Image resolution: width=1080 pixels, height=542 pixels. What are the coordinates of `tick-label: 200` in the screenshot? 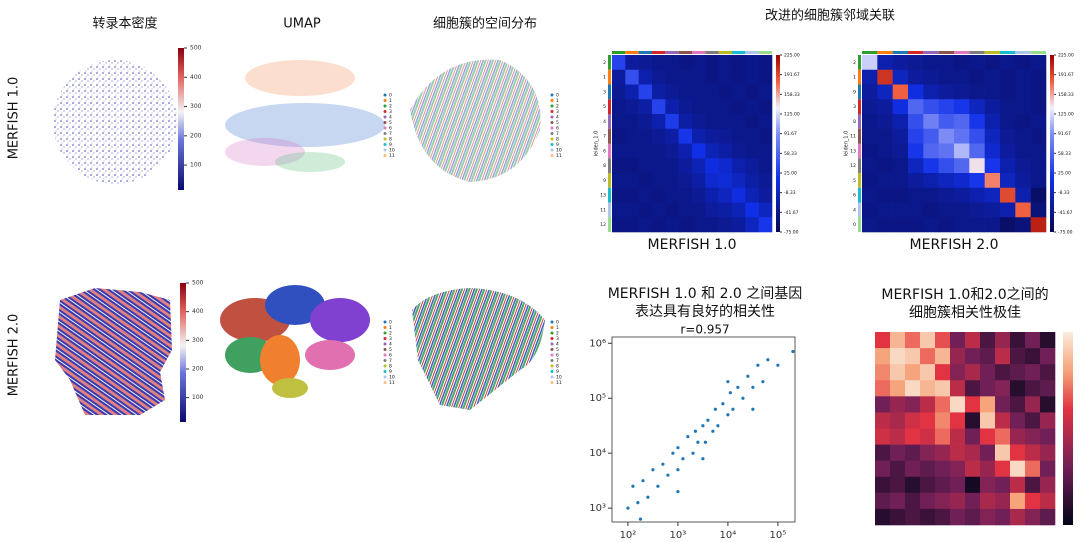 It's located at (196, 135).